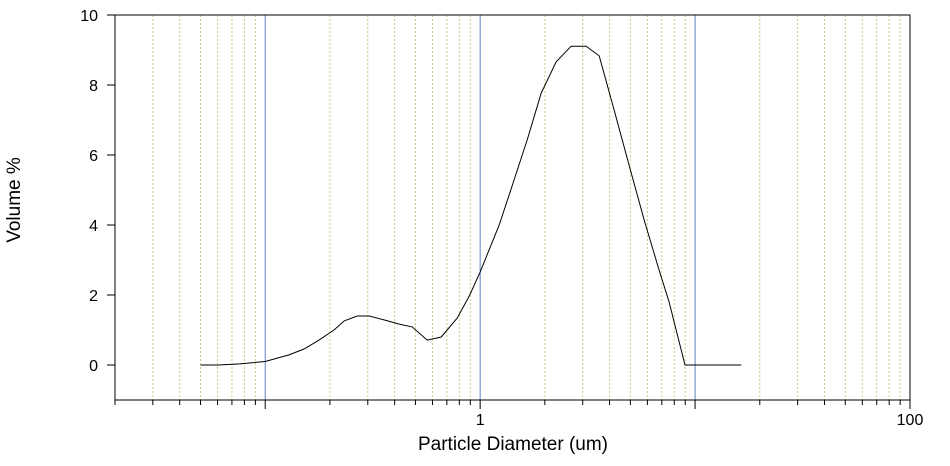 This screenshot has height=466, width=950. What do you see at coordinates (513, 444) in the screenshot?
I see `x-axis-label: Particle Diameter (um)` at bounding box center [513, 444].